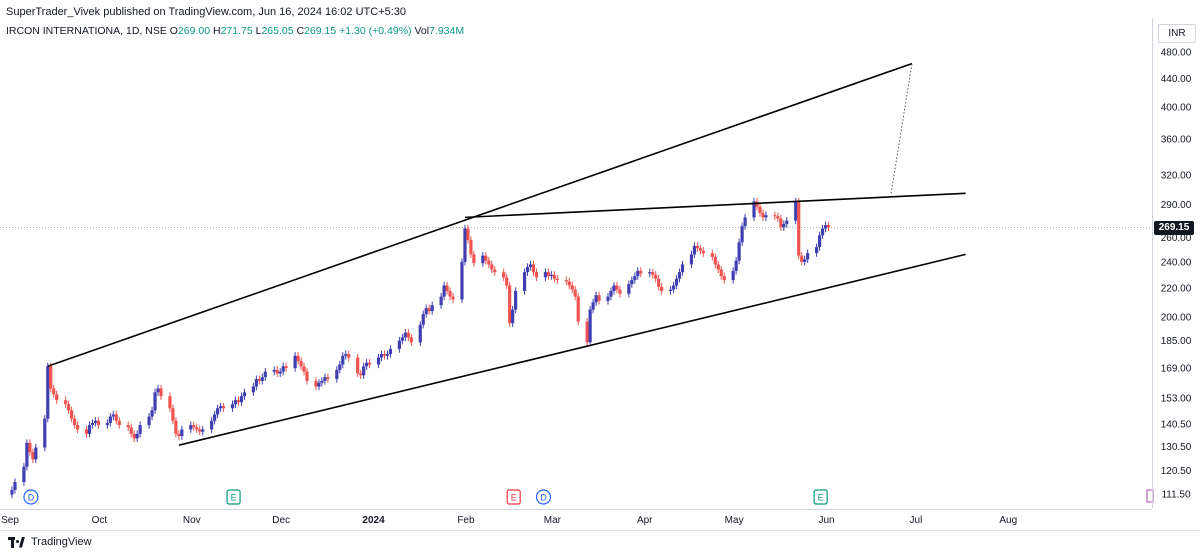 The width and height of the screenshot is (1200, 556). What do you see at coordinates (86, 31) in the screenshot?
I see `symbol-name: IRCON INTERNATIONA, 1D, NSE` at bounding box center [86, 31].